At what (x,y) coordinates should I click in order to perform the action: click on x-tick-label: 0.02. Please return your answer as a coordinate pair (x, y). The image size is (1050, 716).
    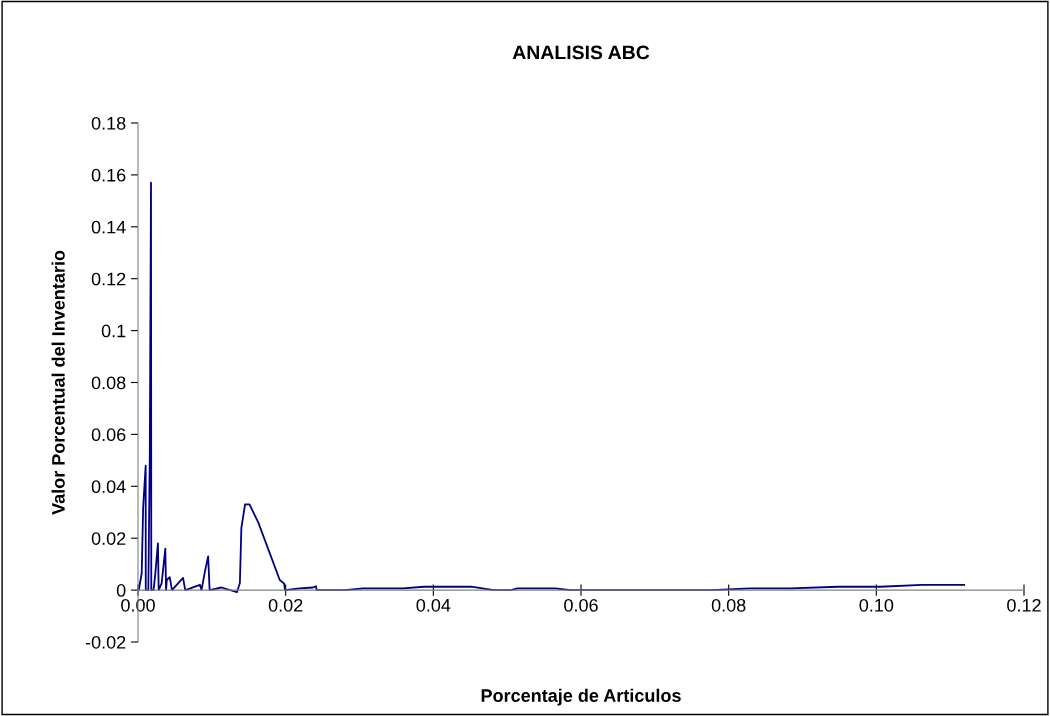
    Looking at the image, I should click on (285, 605).